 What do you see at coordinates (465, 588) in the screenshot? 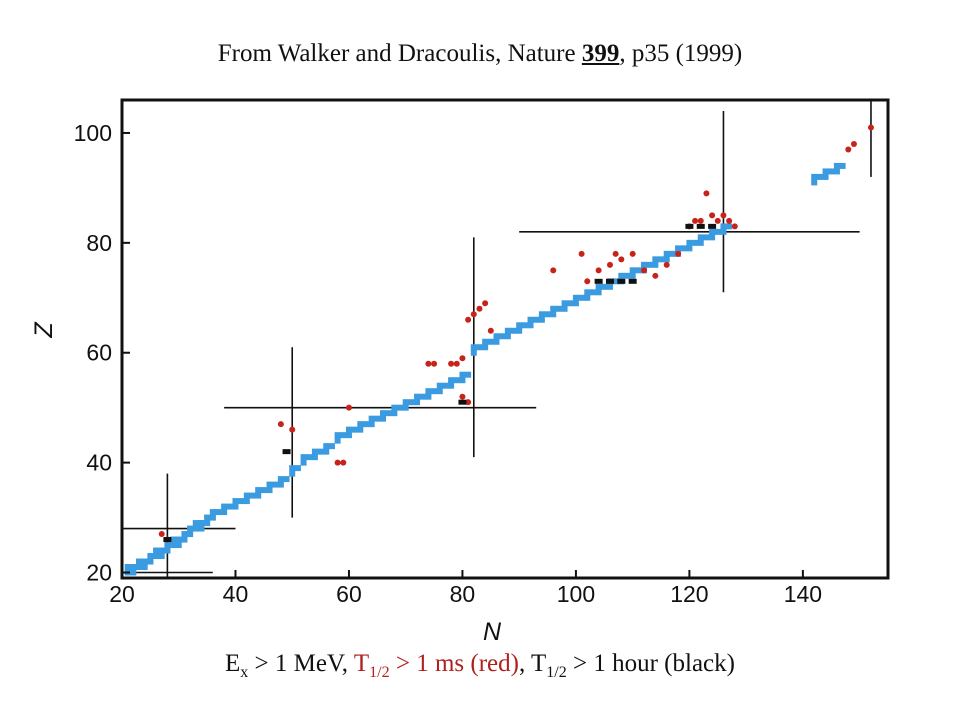
I see `x-axis-ticks: 20 40 60 80 100 120 140` at bounding box center [465, 588].